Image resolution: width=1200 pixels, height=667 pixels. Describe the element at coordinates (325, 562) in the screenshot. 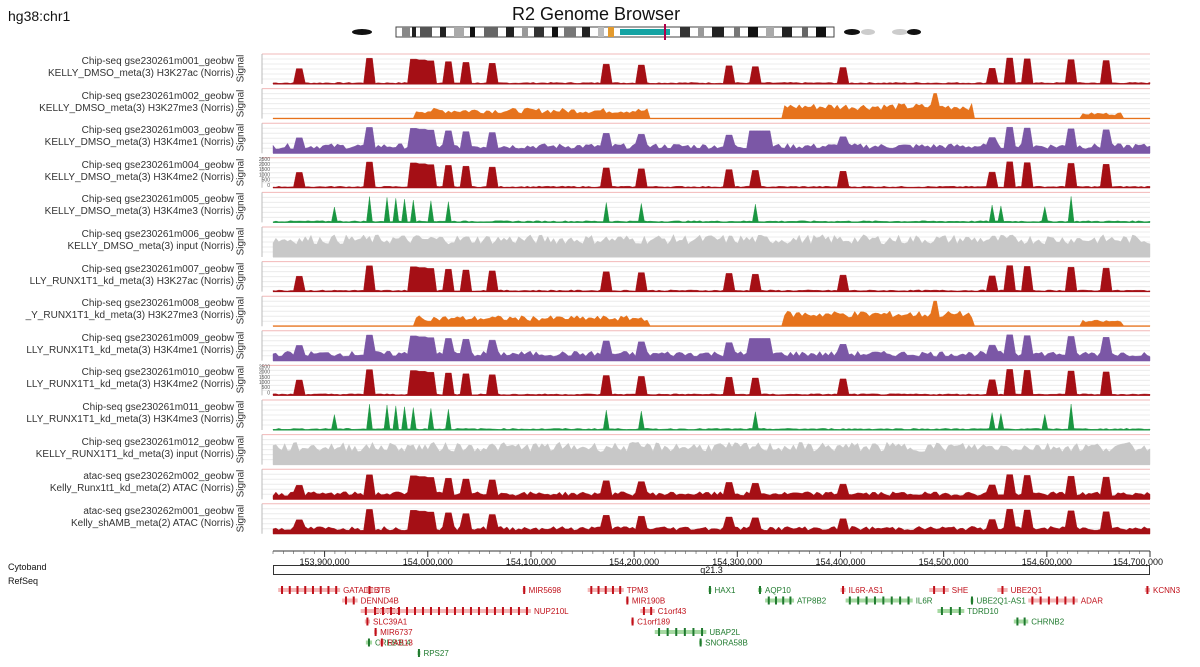

I see `axis-tick-label: 153,900,000` at that location.